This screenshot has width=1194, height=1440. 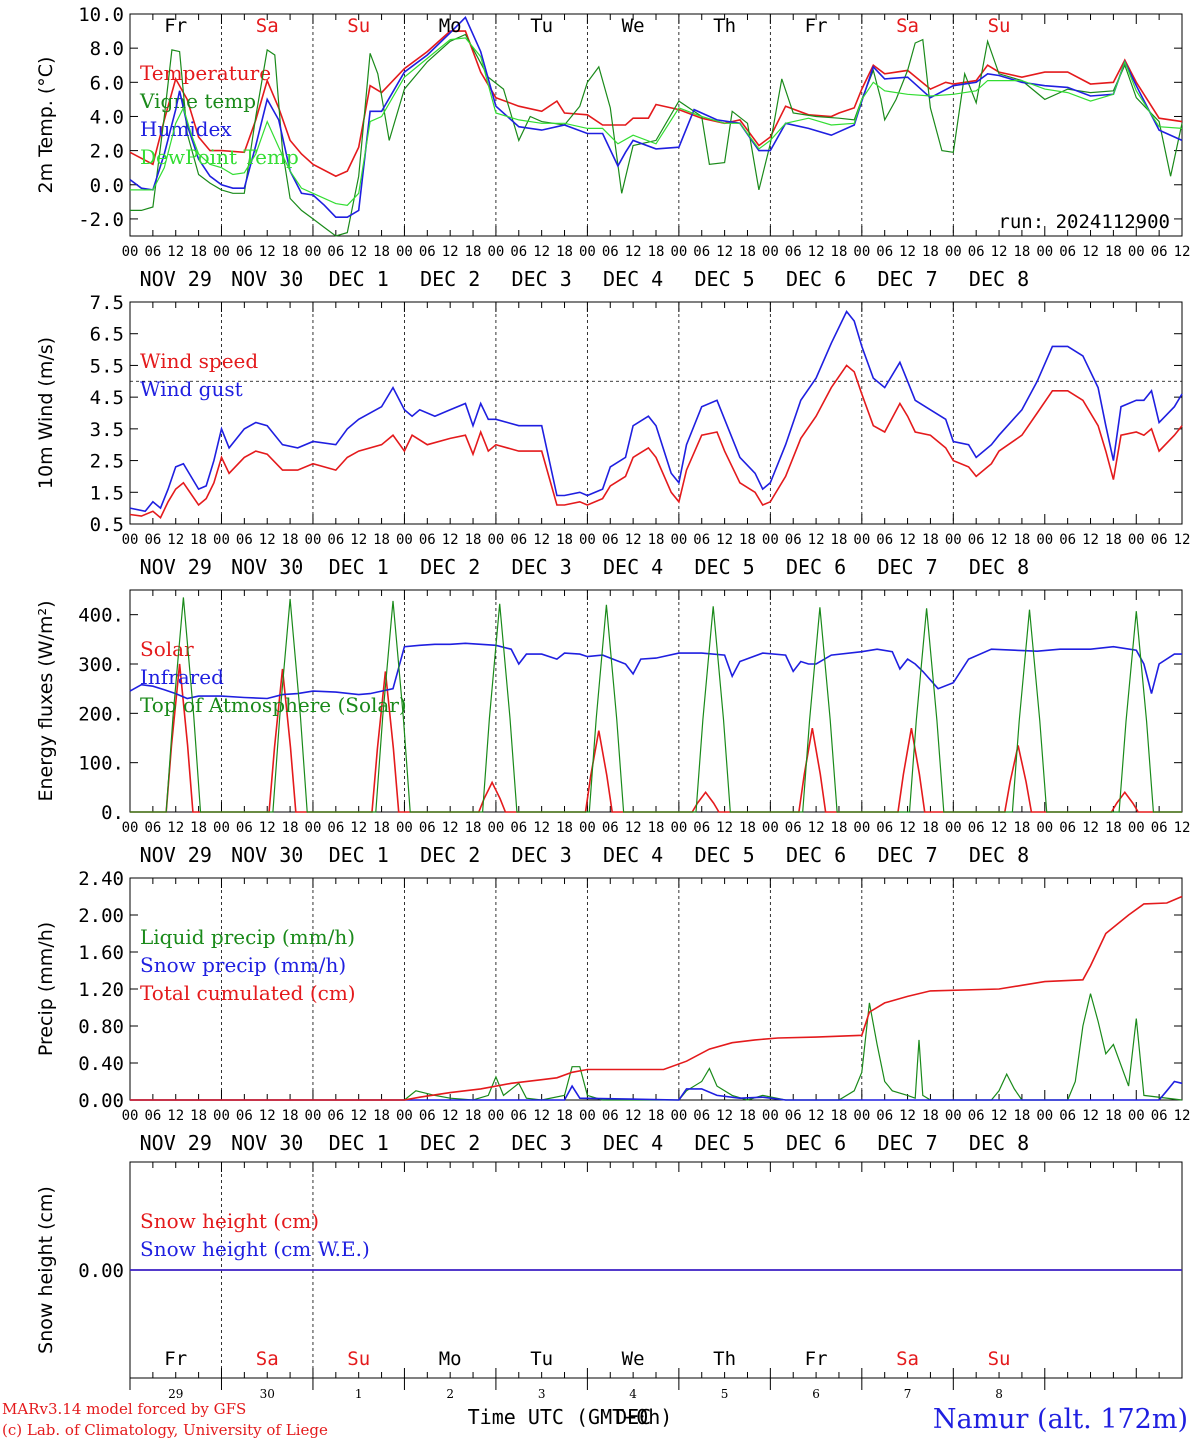 I want to click on legend-entry: Wind gust, so click(x=191, y=389).